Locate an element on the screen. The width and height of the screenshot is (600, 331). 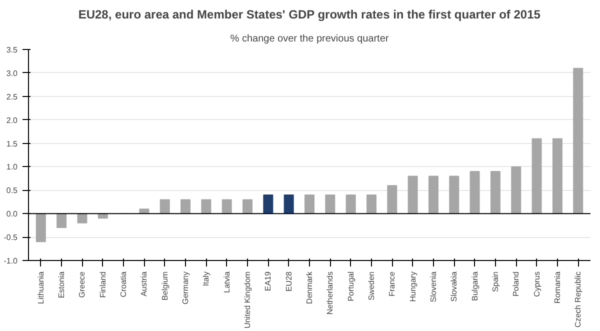
x-tick-label: Austria is located at coordinates (144, 283).